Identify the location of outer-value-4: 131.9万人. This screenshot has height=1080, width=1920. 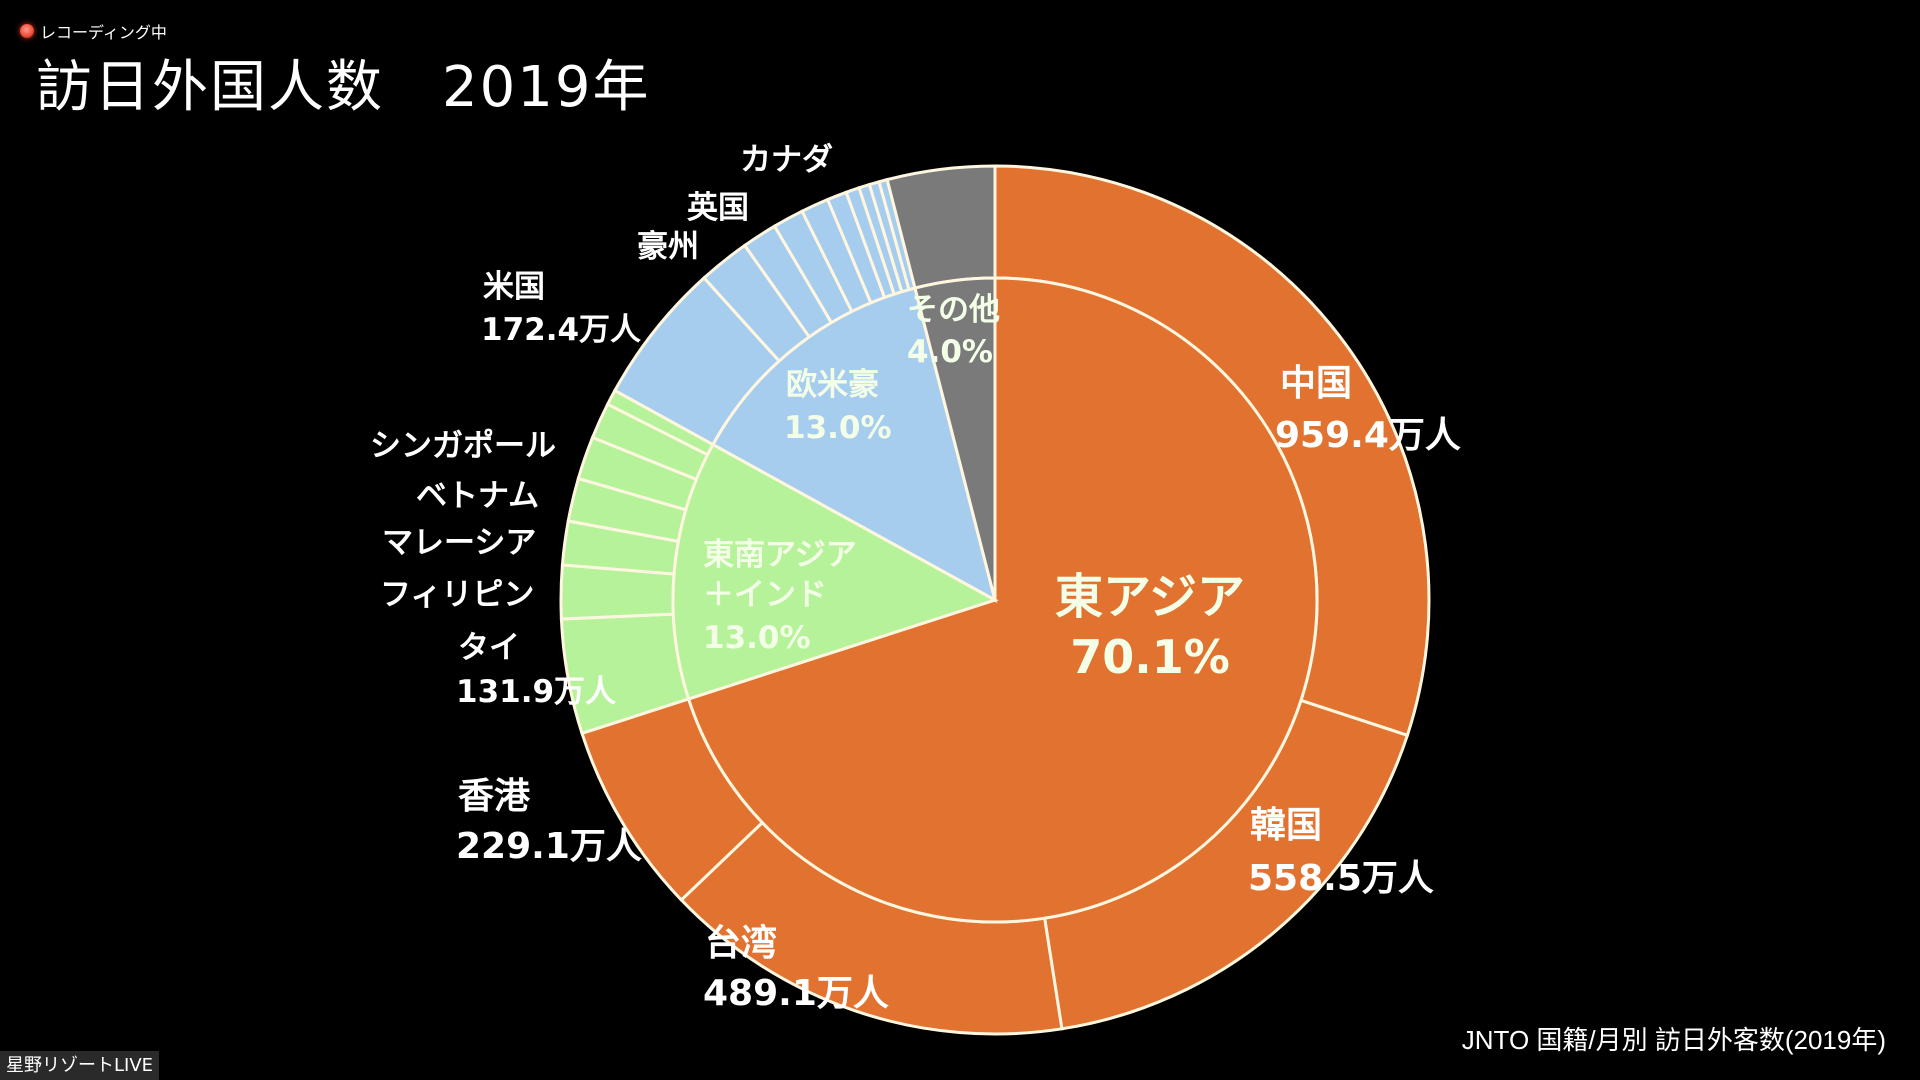
(536, 692).